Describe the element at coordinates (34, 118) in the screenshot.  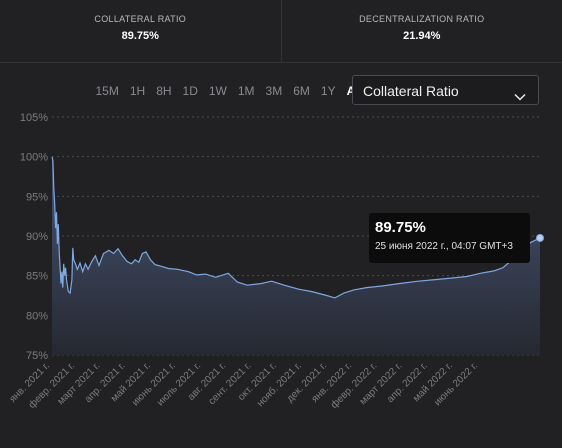
I see `y-tick-label: 105%` at that location.